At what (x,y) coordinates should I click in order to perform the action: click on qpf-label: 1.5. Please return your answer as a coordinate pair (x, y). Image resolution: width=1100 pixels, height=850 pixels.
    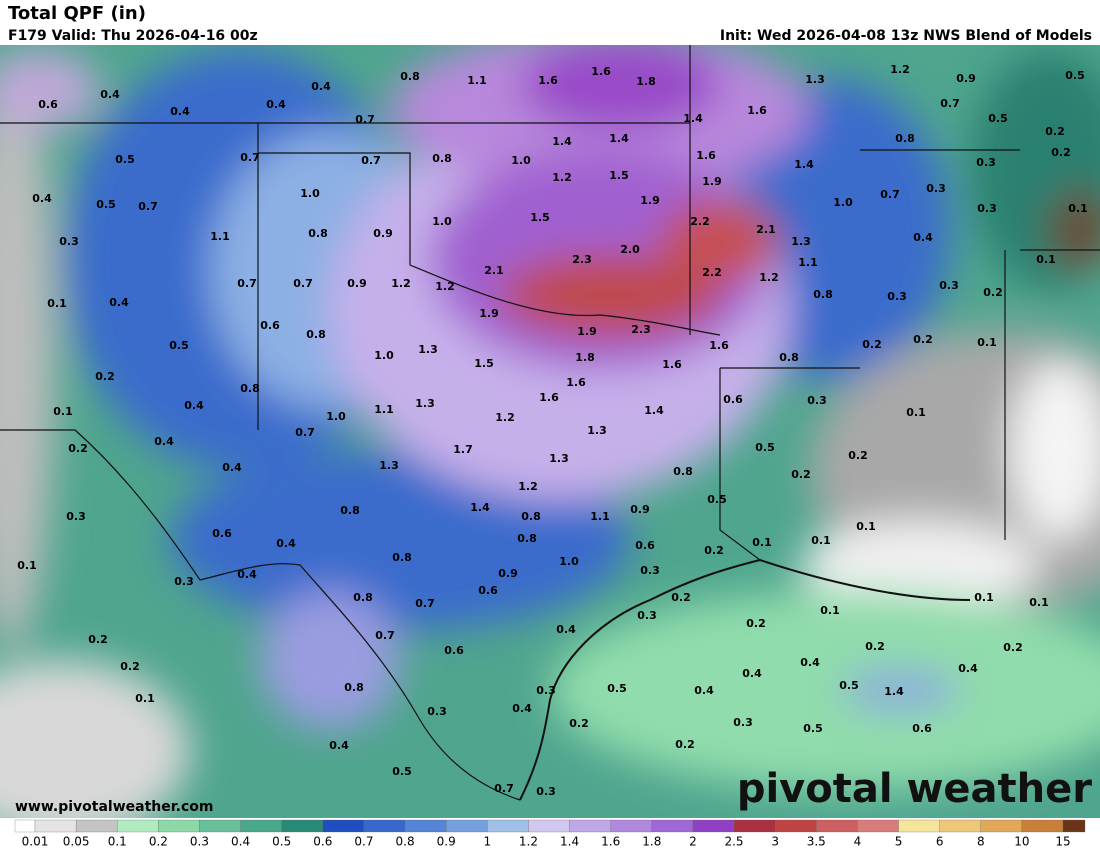
    Looking at the image, I should click on (619, 175).